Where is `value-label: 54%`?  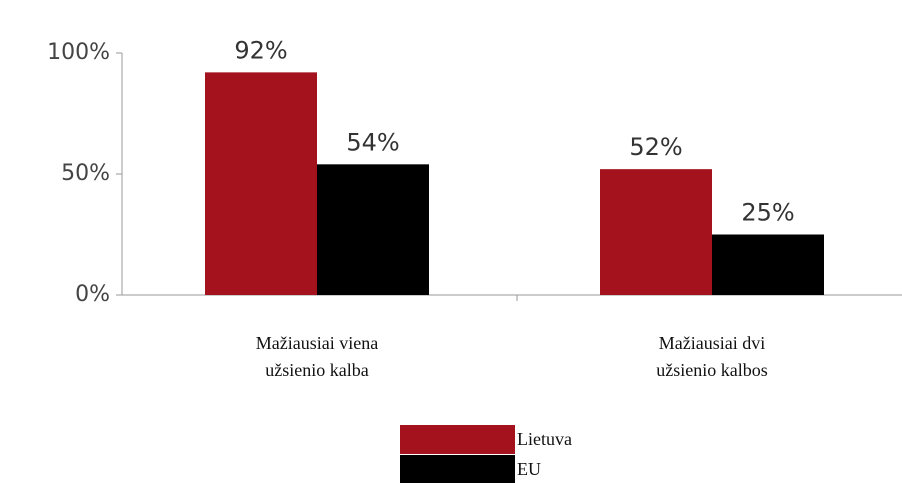
value-label: 54% is located at coordinates (372, 142).